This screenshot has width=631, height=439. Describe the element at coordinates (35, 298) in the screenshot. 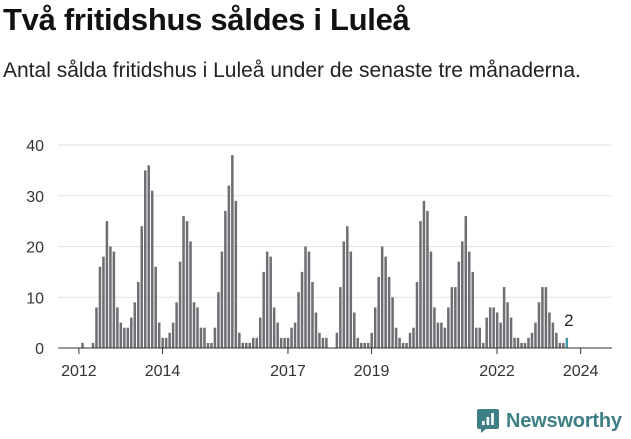

I see `y-tick-label: 10` at that location.